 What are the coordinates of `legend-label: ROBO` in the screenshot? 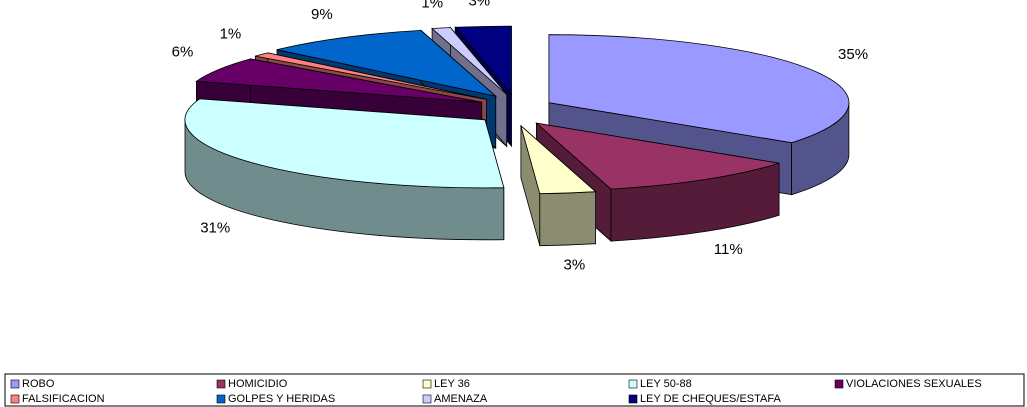 It's located at (38, 384).